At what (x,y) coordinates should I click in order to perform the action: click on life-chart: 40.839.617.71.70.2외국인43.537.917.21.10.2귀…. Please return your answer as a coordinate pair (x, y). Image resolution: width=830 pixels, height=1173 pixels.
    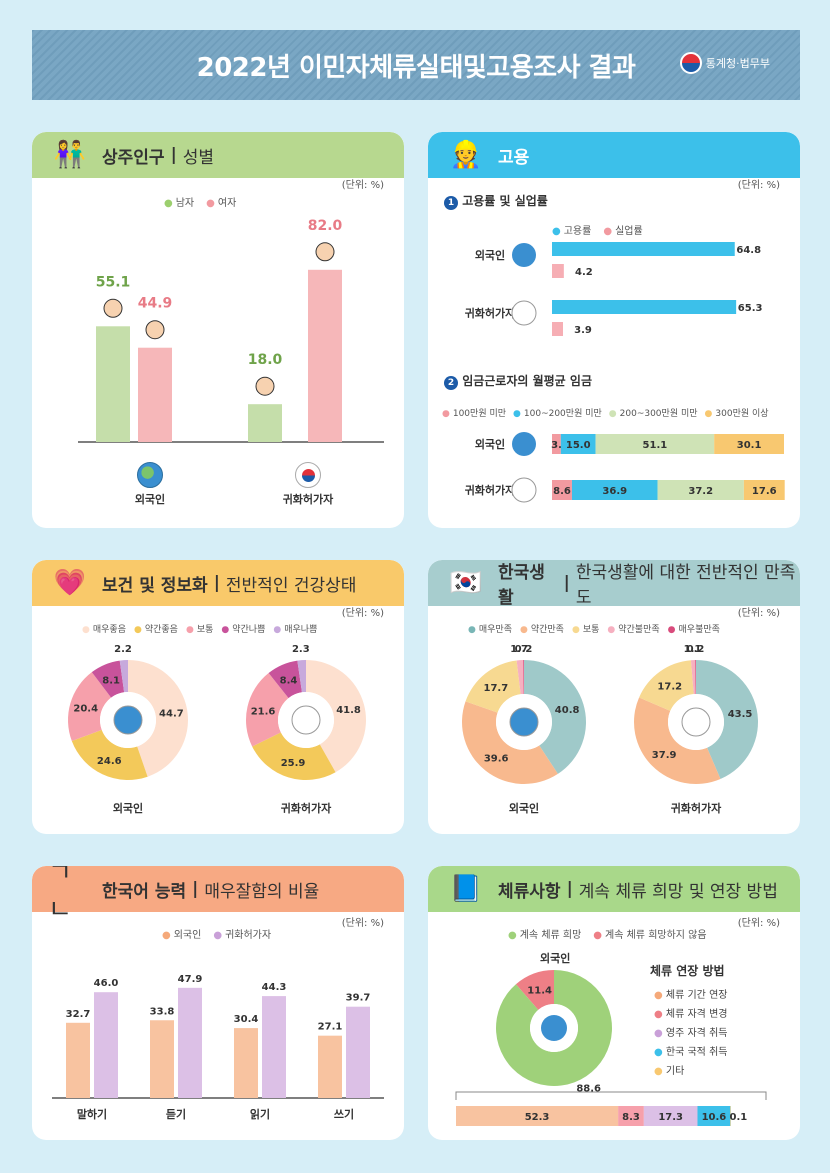
    Looking at the image, I should click on (610, 729).